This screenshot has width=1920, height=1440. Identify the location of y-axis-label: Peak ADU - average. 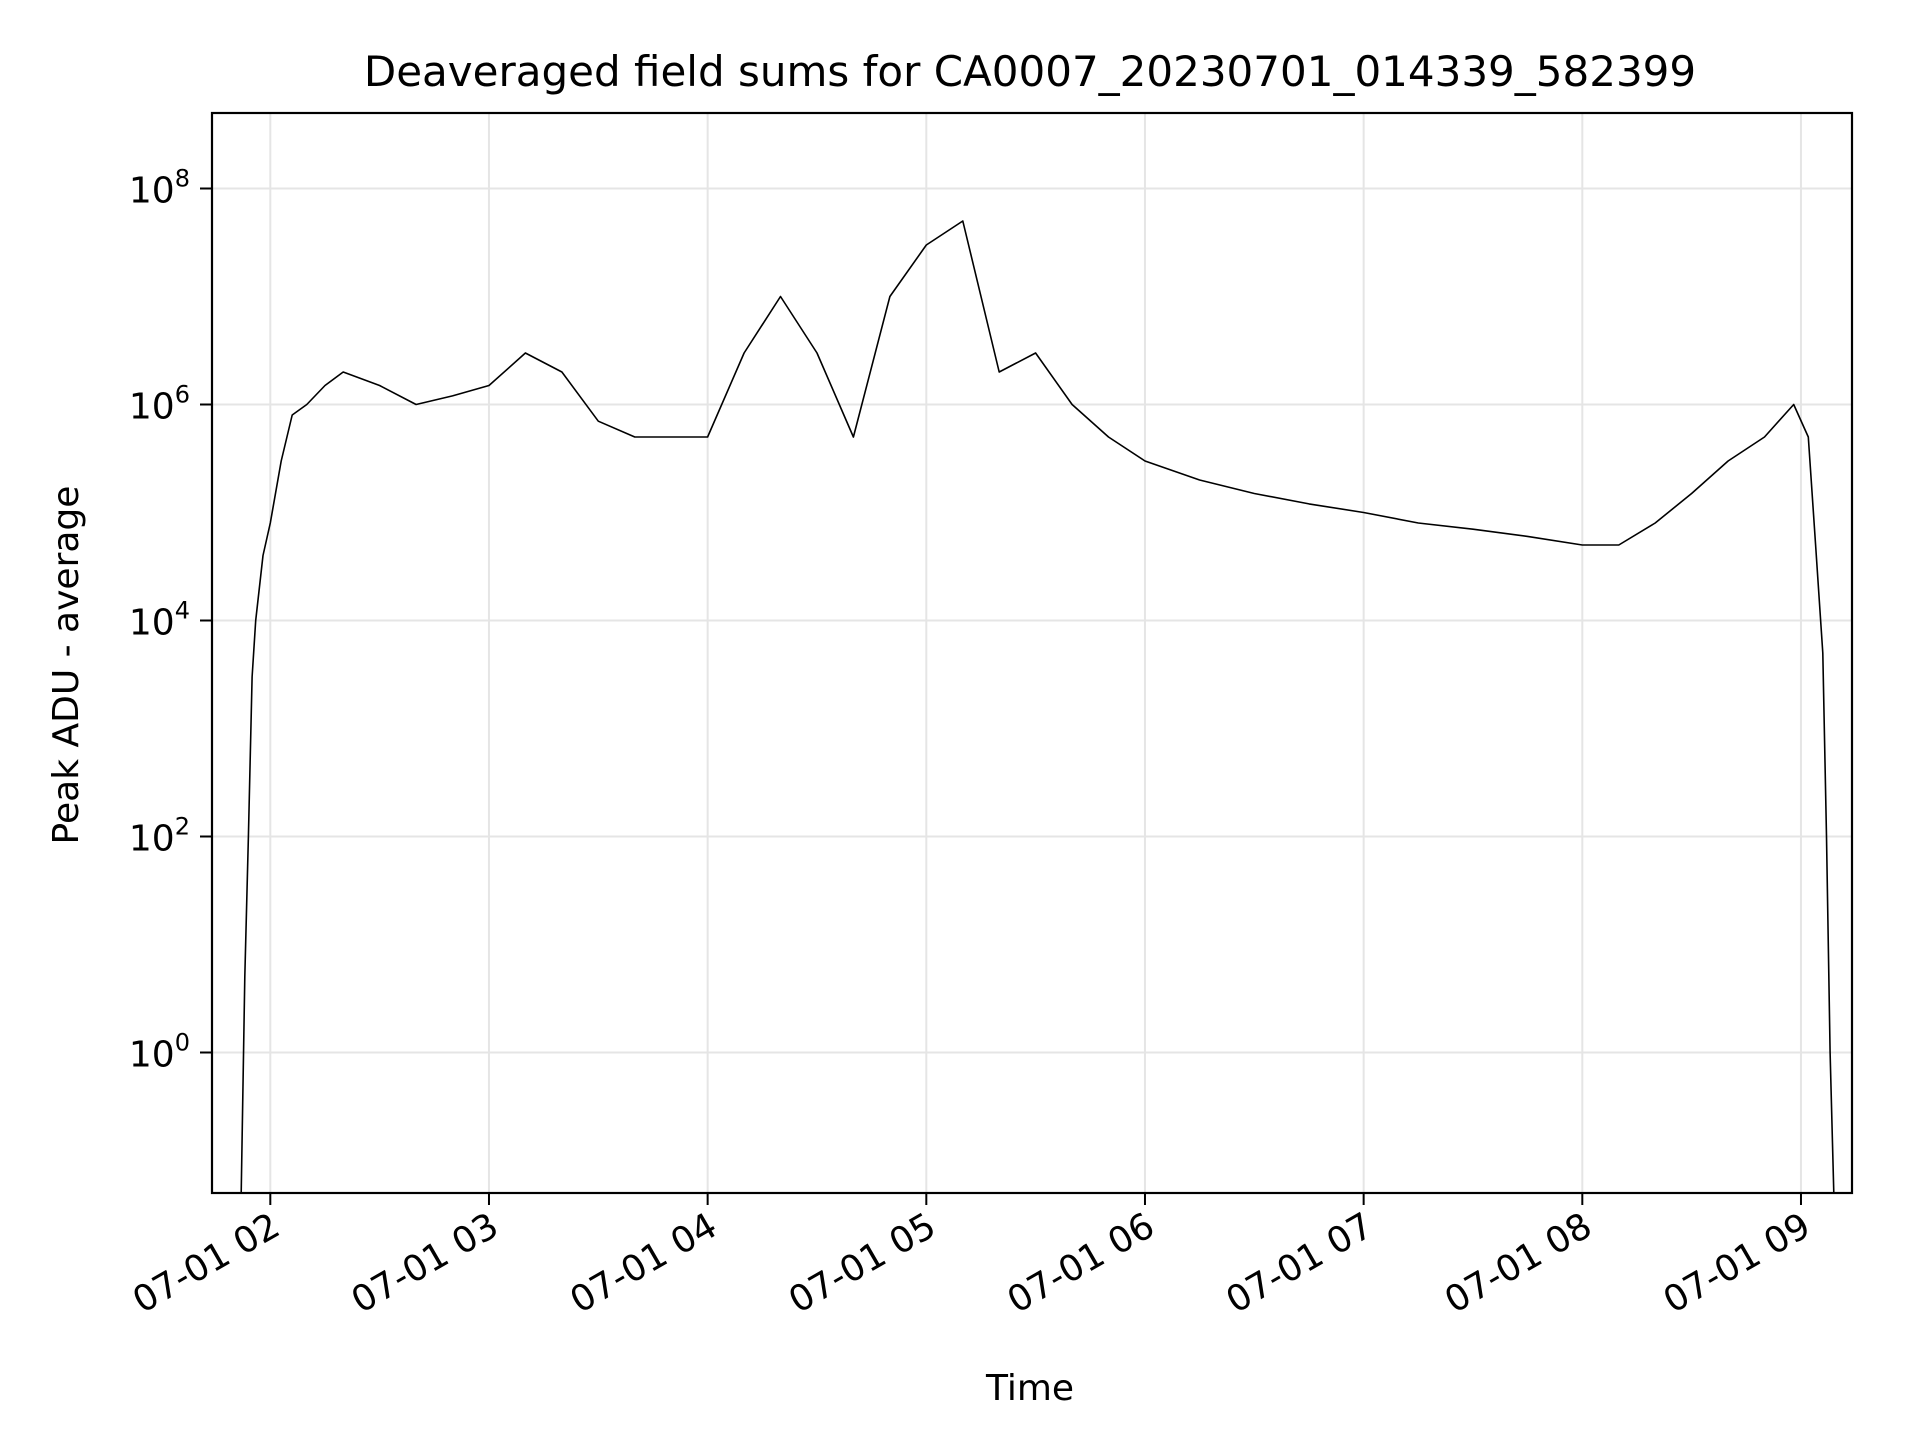
(66, 665).